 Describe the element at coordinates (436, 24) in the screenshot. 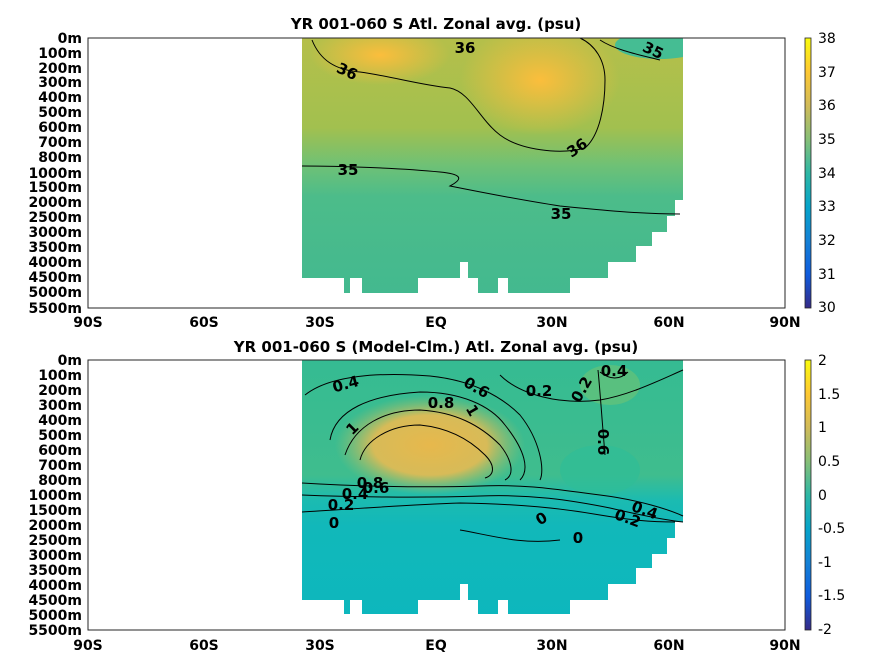

I see `panel-1-title: YR 001-060 S Atl. Zonal avg. (psu)` at that location.